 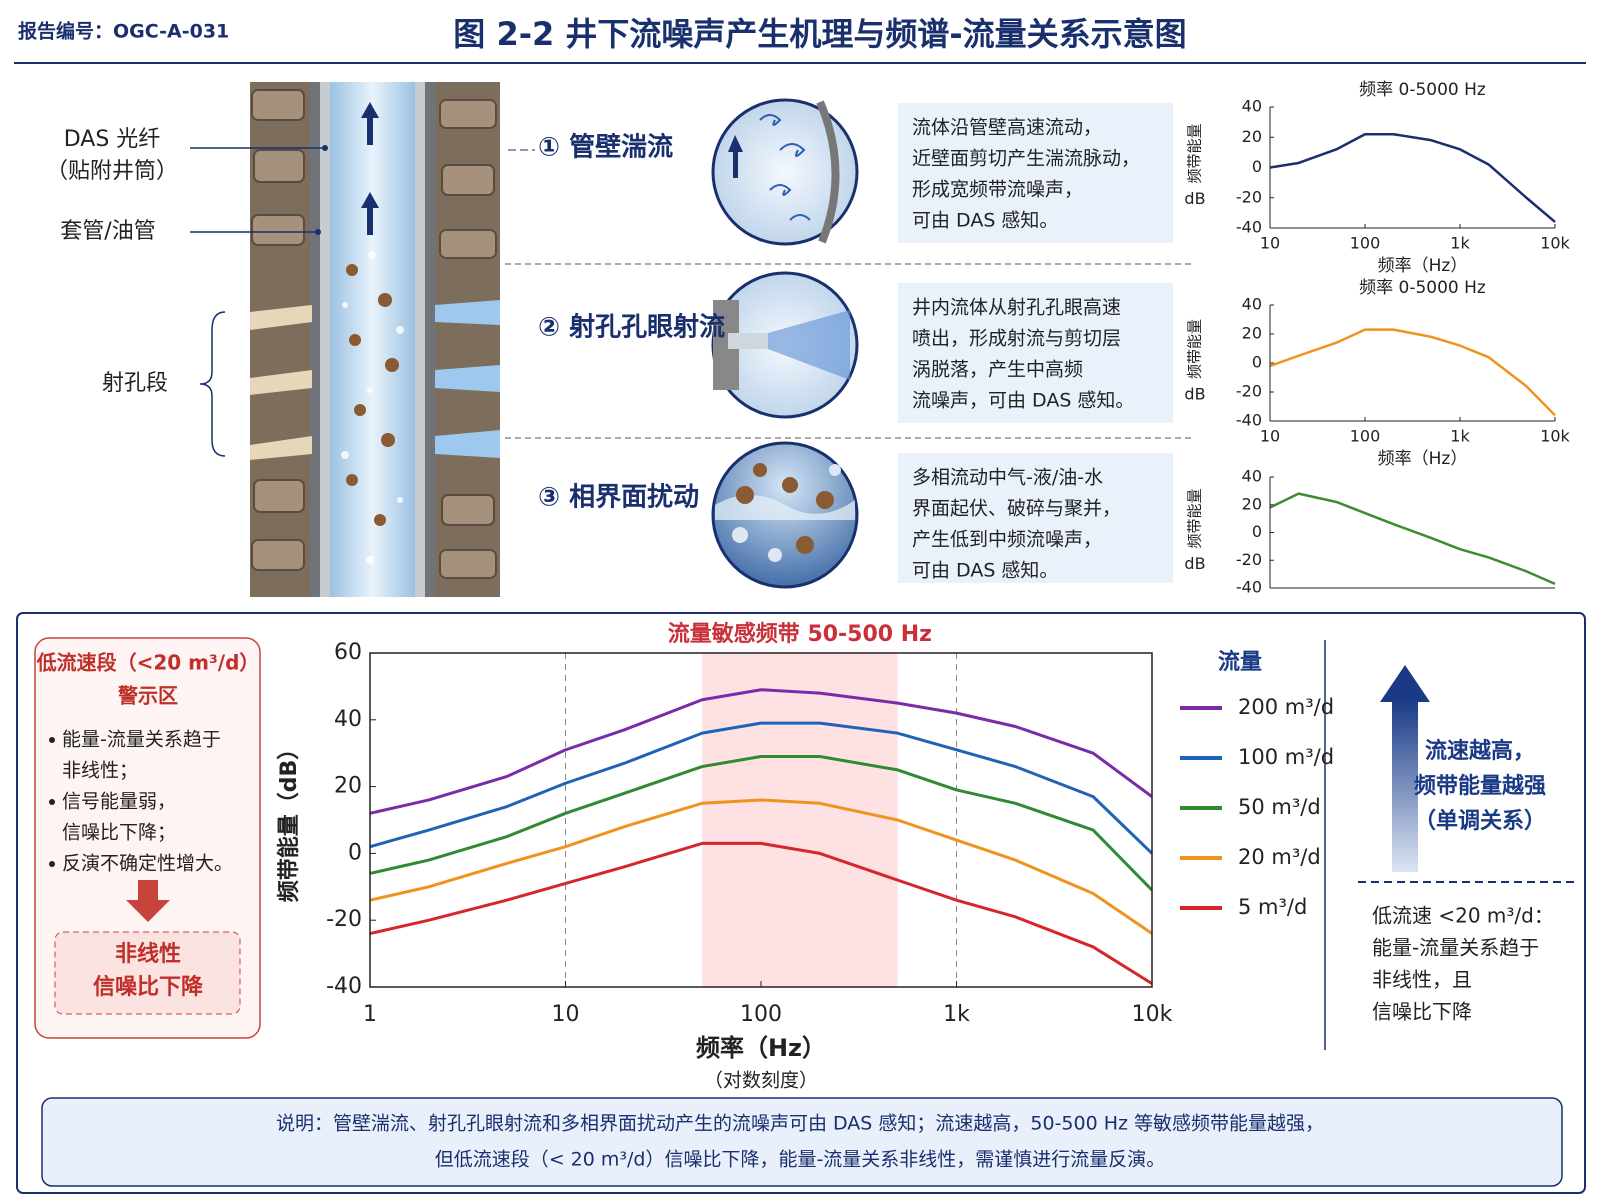 What do you see at coordinates (1007, 128) in the screenshot?
I see `description-line: 流体沿管壁高速流动，` at bounding box center [1007, 128].